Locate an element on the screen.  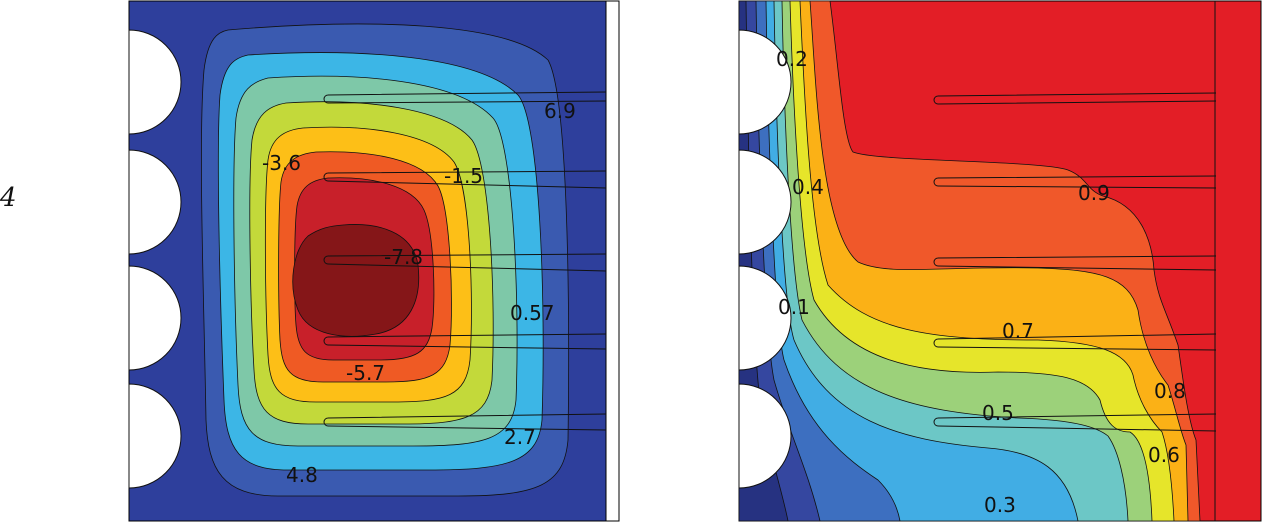
left-label-neg1.5: -1.5 is located at coordinates (463, 176).